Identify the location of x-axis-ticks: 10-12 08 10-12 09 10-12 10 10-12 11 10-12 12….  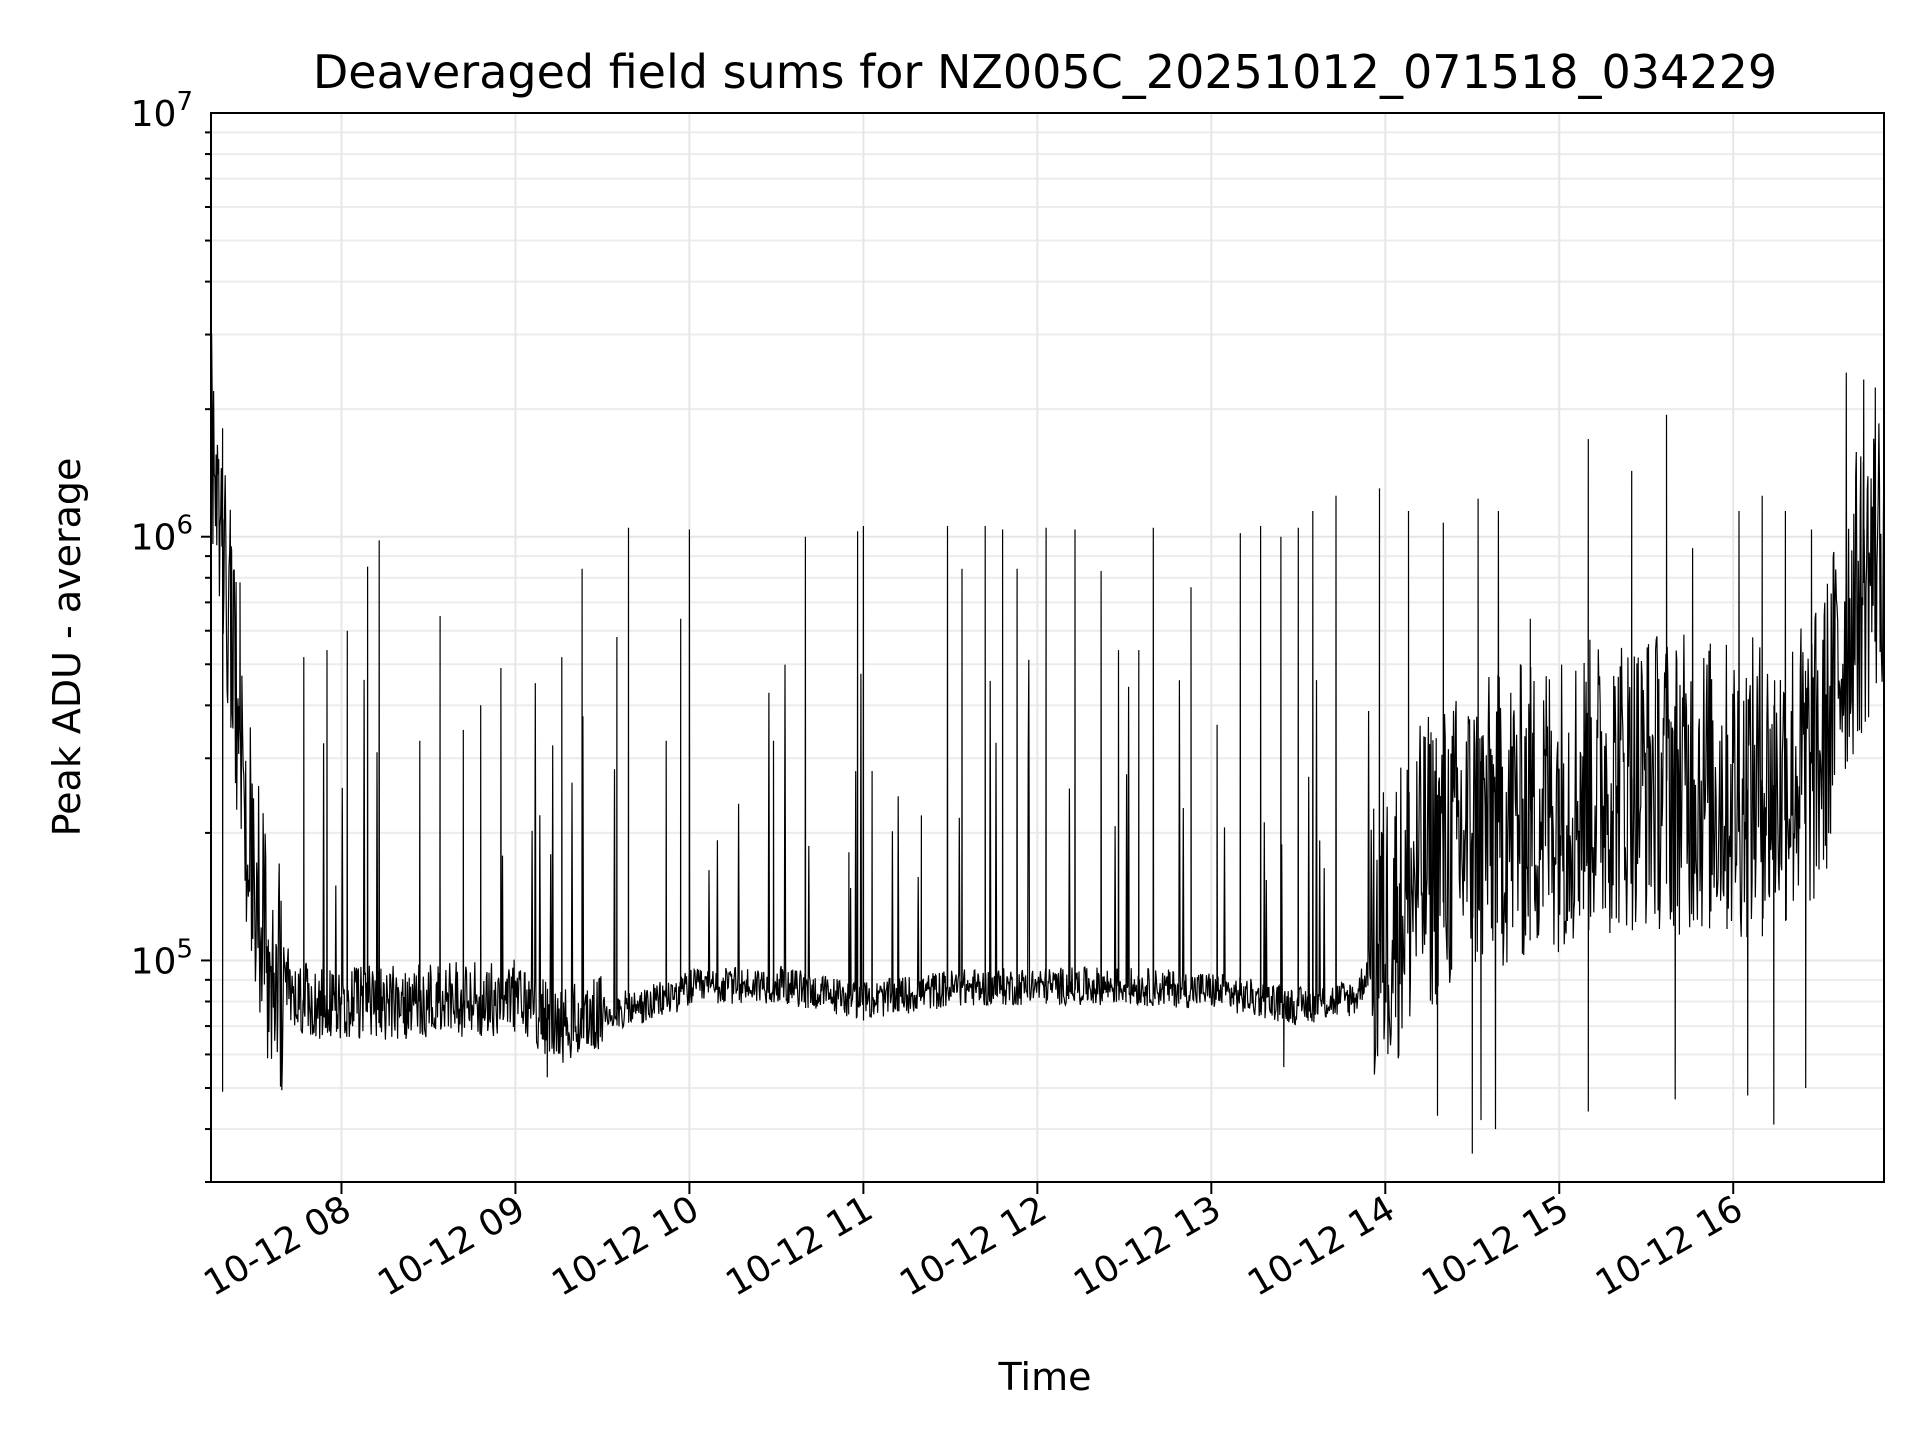
(973, 1243).